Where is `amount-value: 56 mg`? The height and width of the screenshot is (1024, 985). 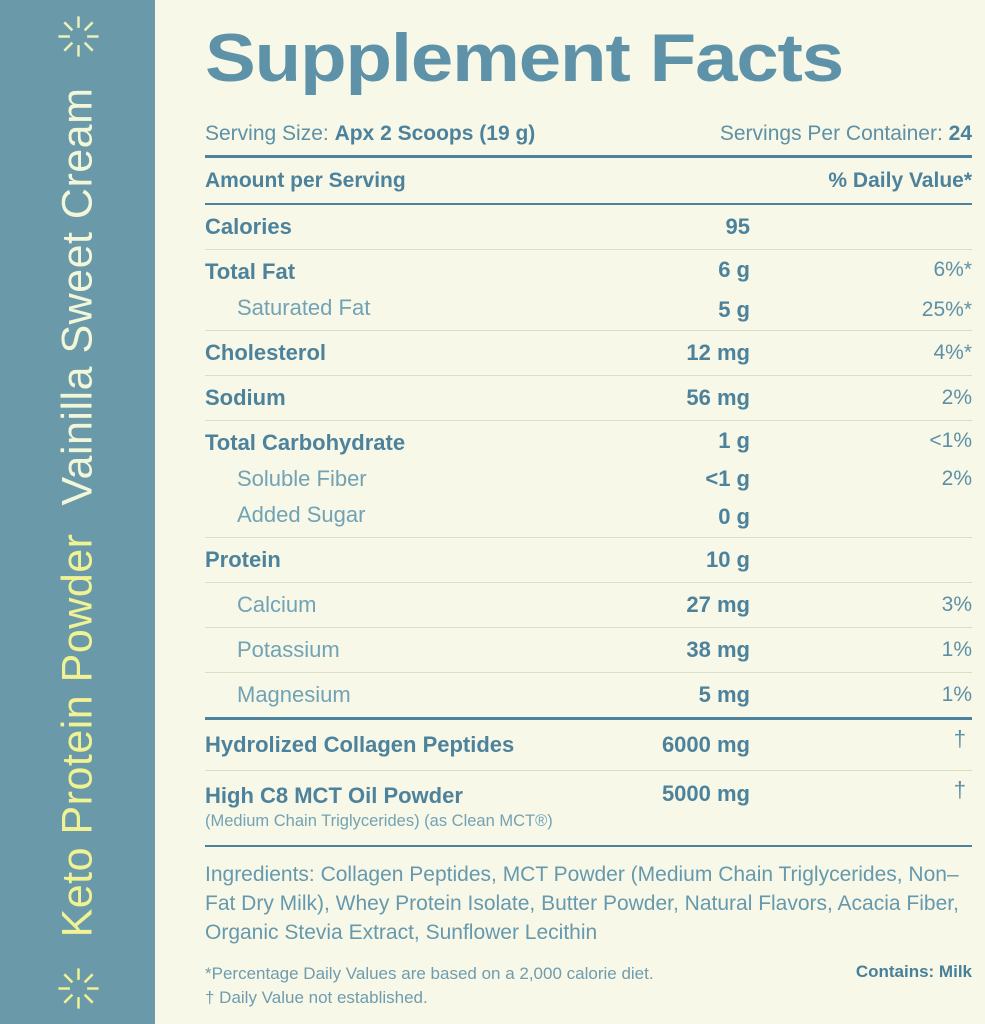 amount-value: 56 mg is located at coordinates (718, 397).